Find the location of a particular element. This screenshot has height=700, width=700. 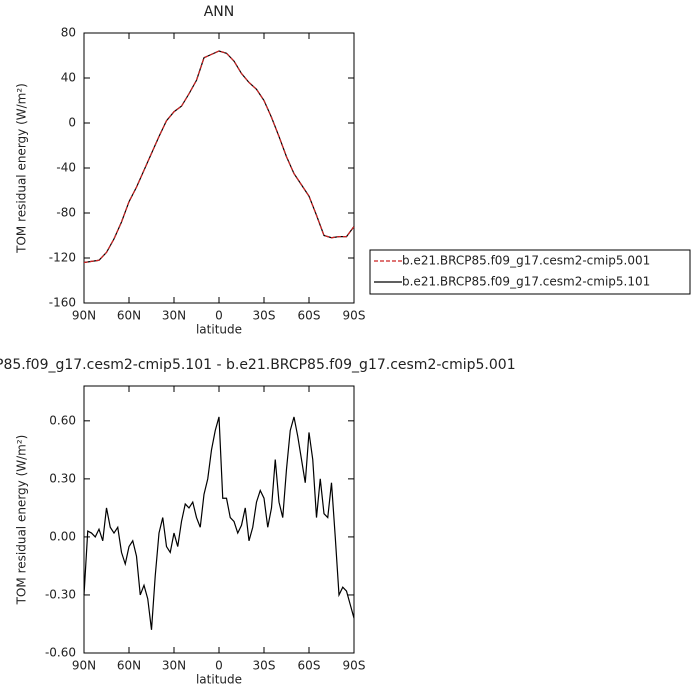

y-tick-label: -120 is located at coordinates (62, 258).